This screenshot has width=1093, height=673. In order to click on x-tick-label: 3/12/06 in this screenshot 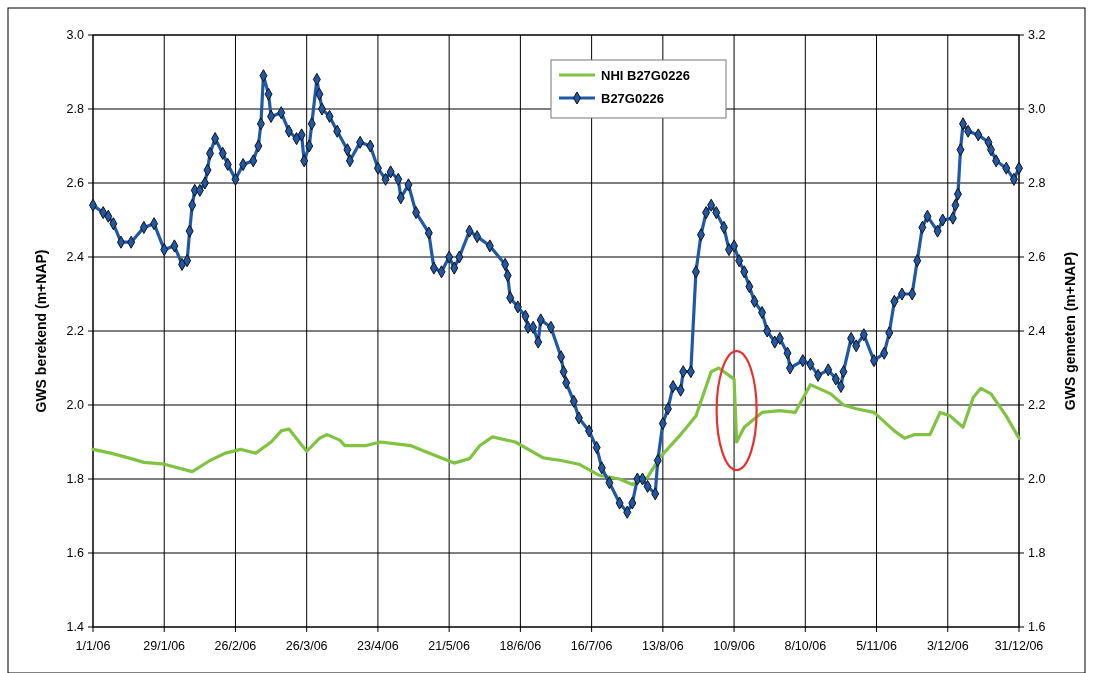, I will do `click(947, 646)`.